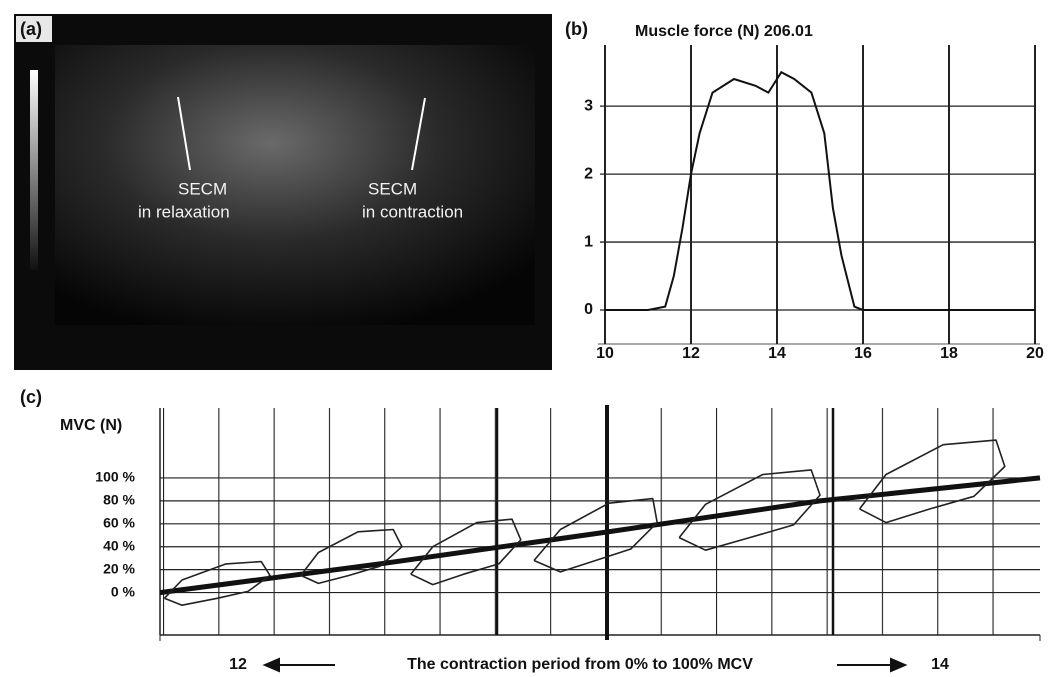  What do you see at coordinates (123, 591) in the screenshot?
I see `y-tick-label: 0 %` at bounding box center [123, 591].